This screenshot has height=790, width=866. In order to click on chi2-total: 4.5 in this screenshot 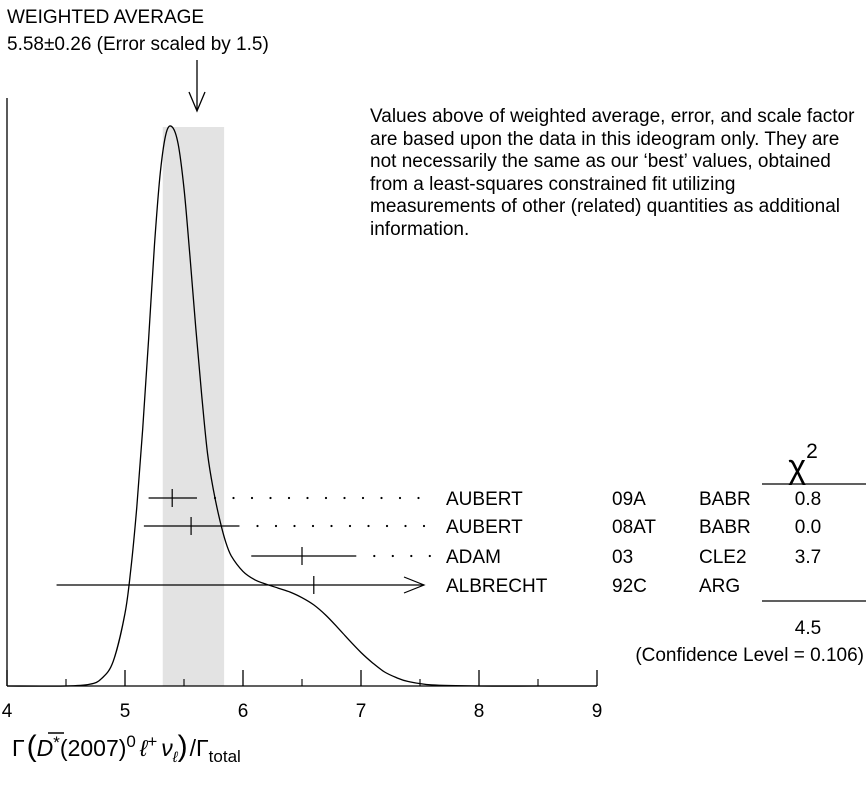, I will do `click(808, 628)`.